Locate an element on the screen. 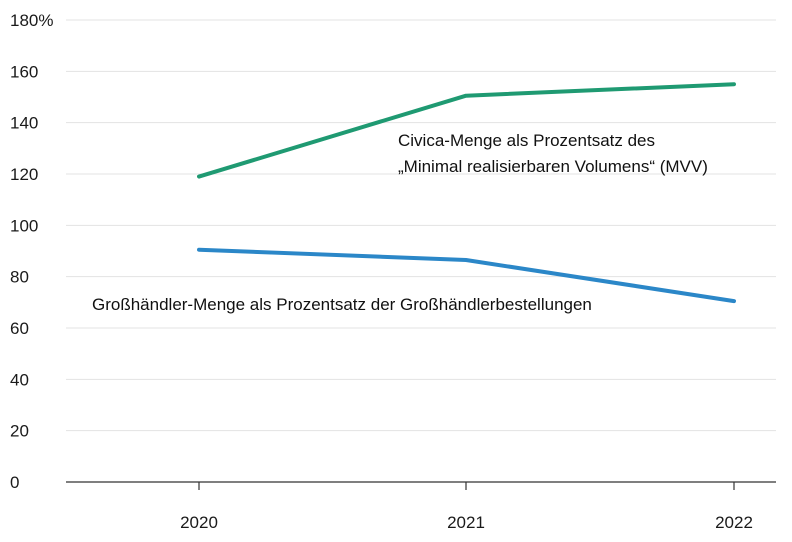 This screenshot has width=792, height=542. y-tick-label: 20 is located at coordinates (19, 431).